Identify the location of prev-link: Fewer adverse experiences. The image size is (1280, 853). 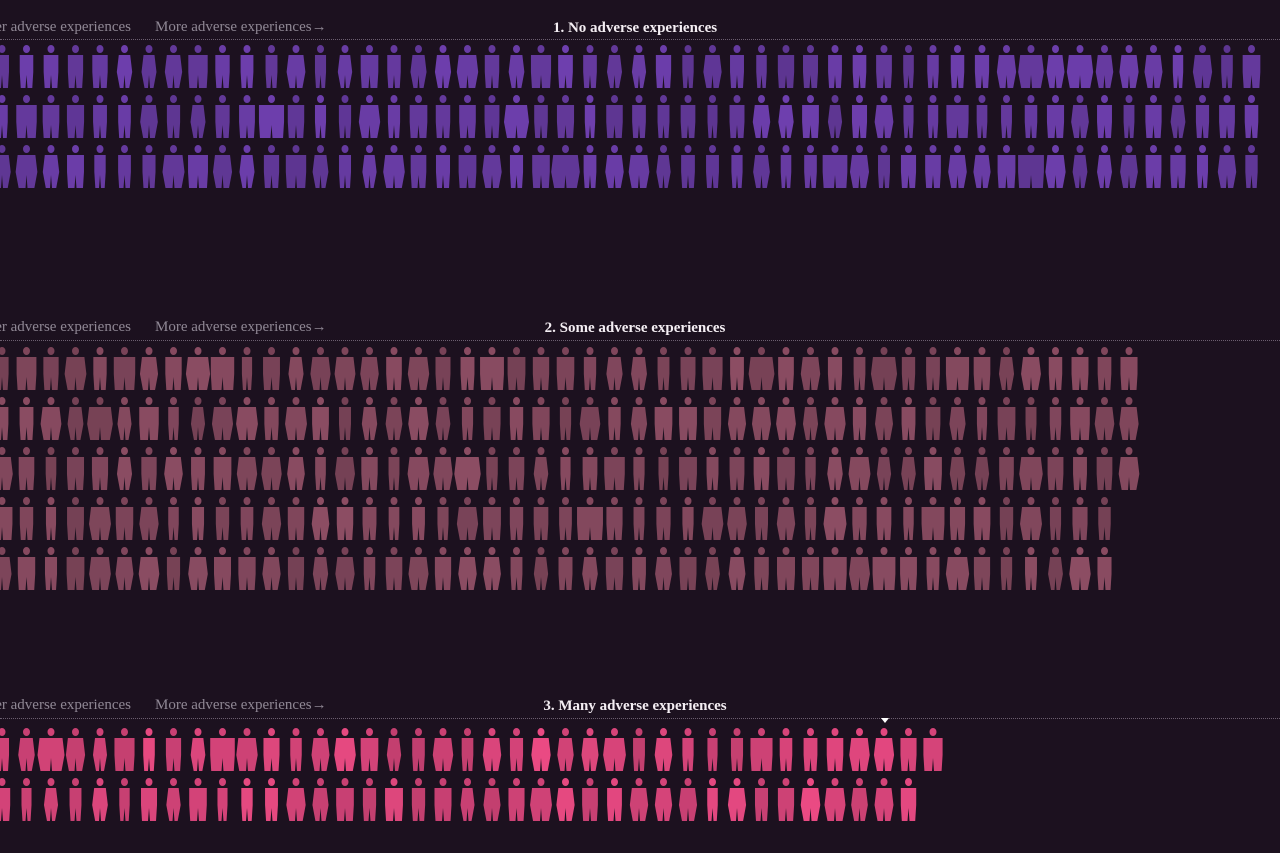
(65, 27).